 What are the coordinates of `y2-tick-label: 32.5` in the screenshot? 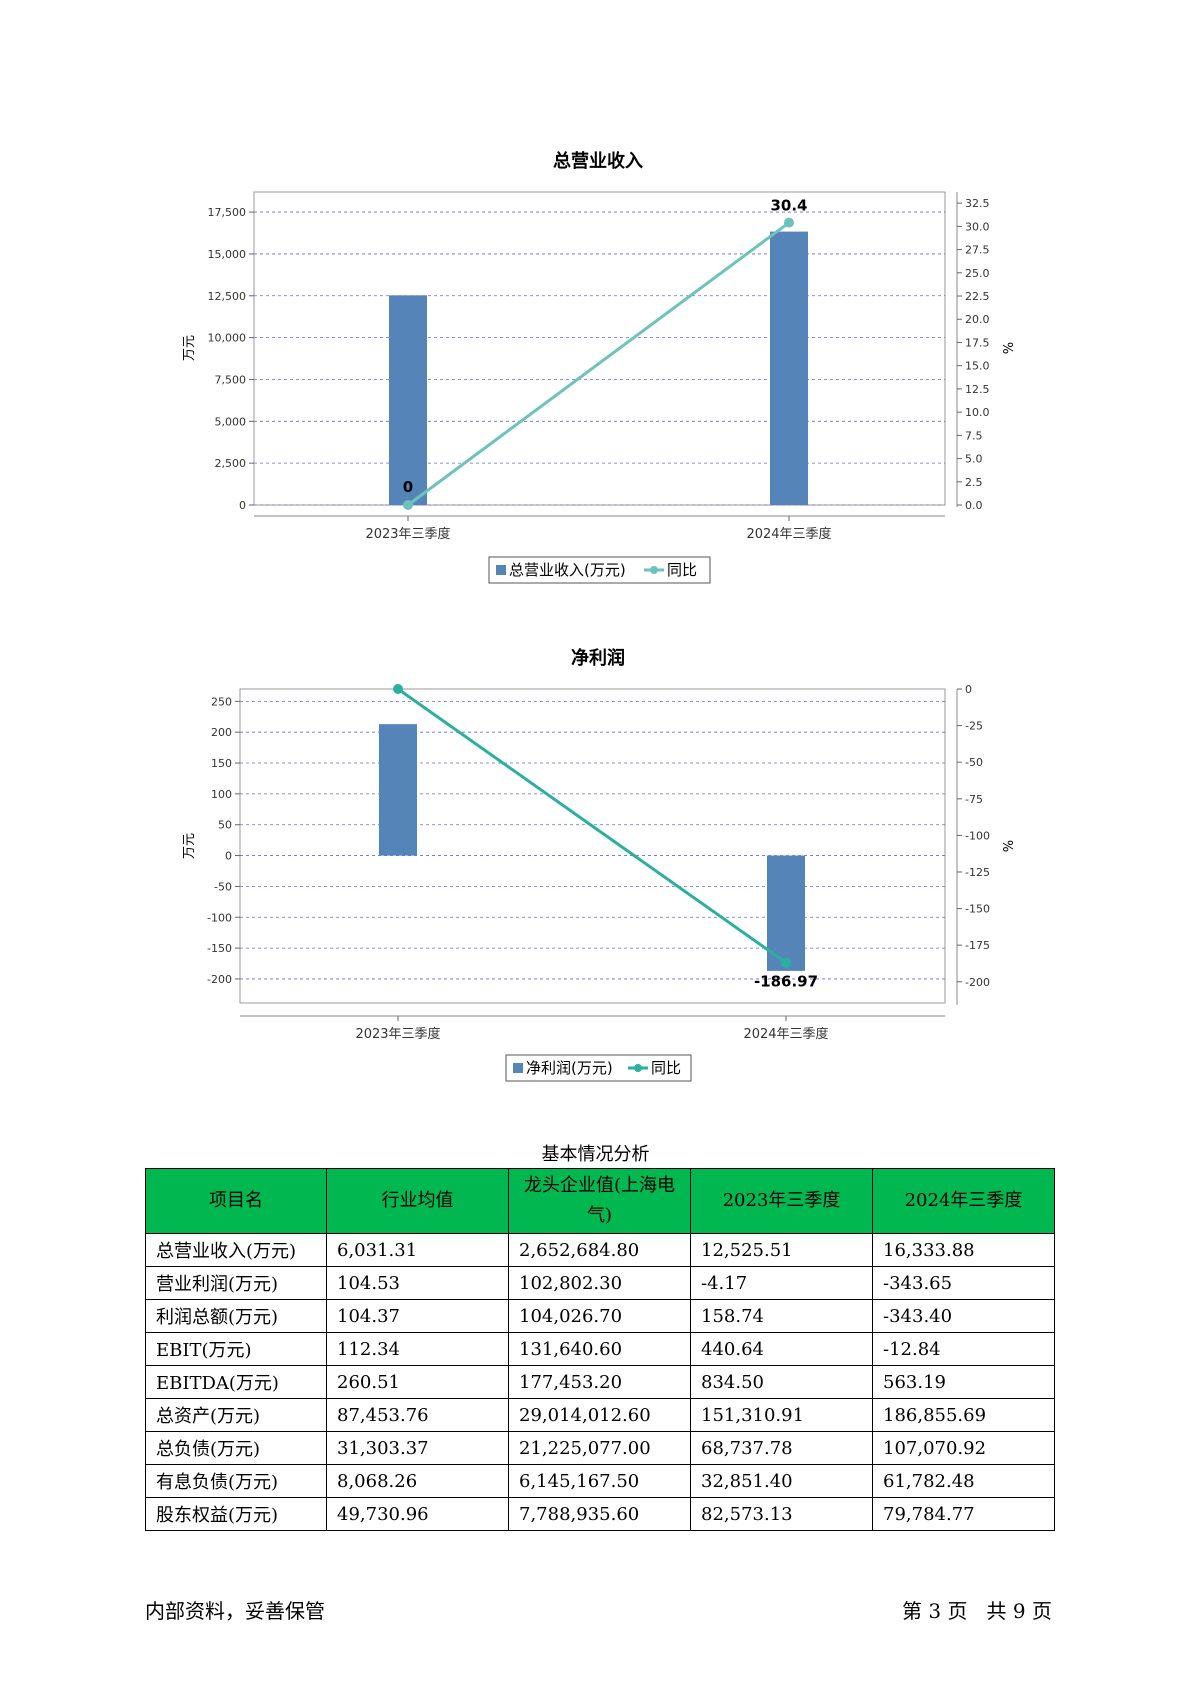 It's located at (977, 203).